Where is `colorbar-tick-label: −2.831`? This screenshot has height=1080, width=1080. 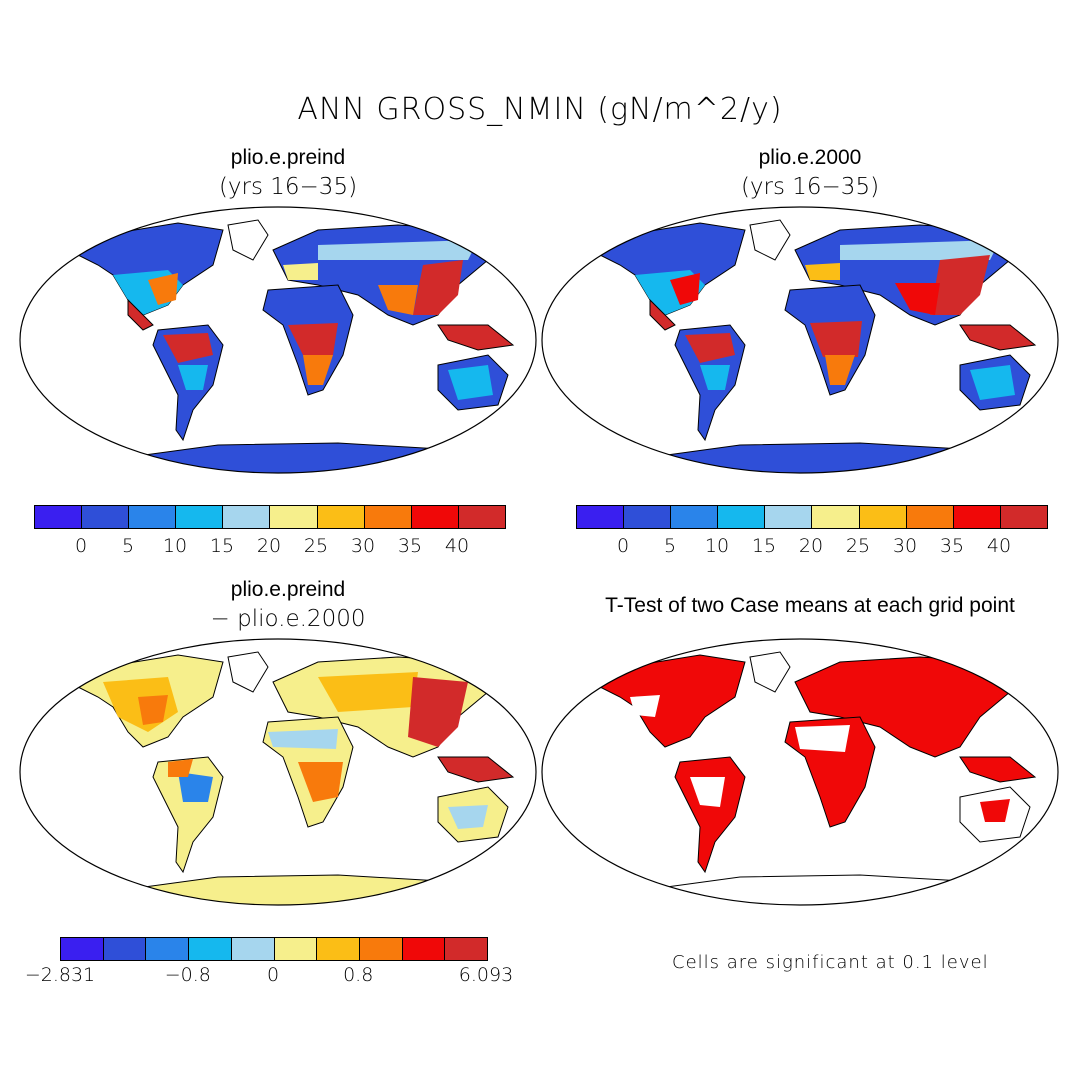
colorbar-tick-label: −2.831 is located at coordinates (60, 975).